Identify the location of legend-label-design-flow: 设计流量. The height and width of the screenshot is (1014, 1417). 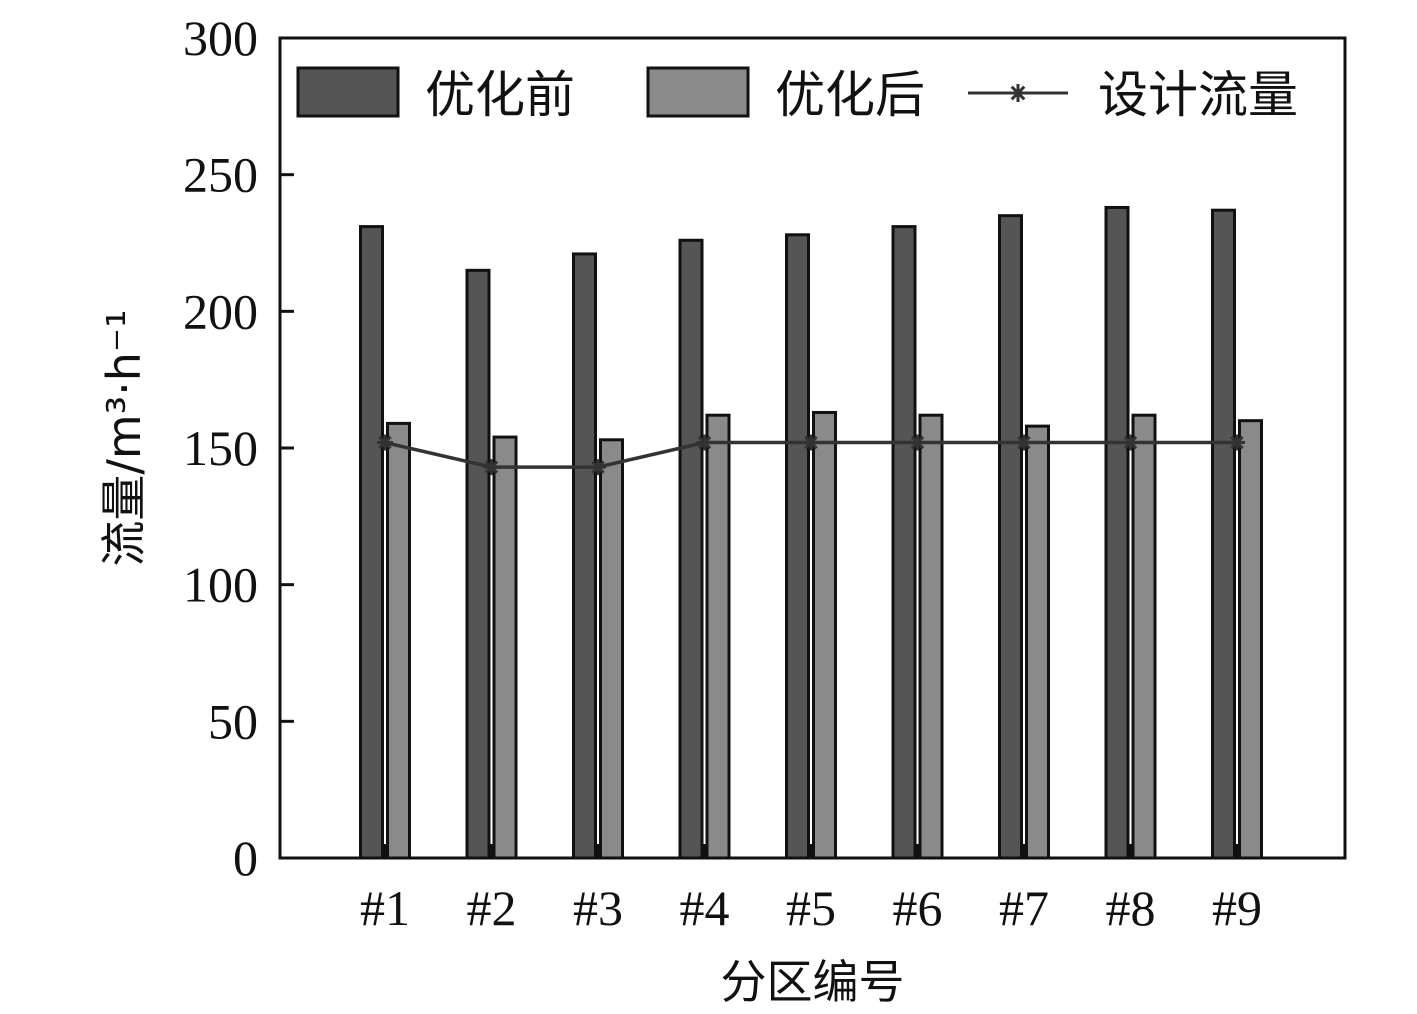
(1198, 95).